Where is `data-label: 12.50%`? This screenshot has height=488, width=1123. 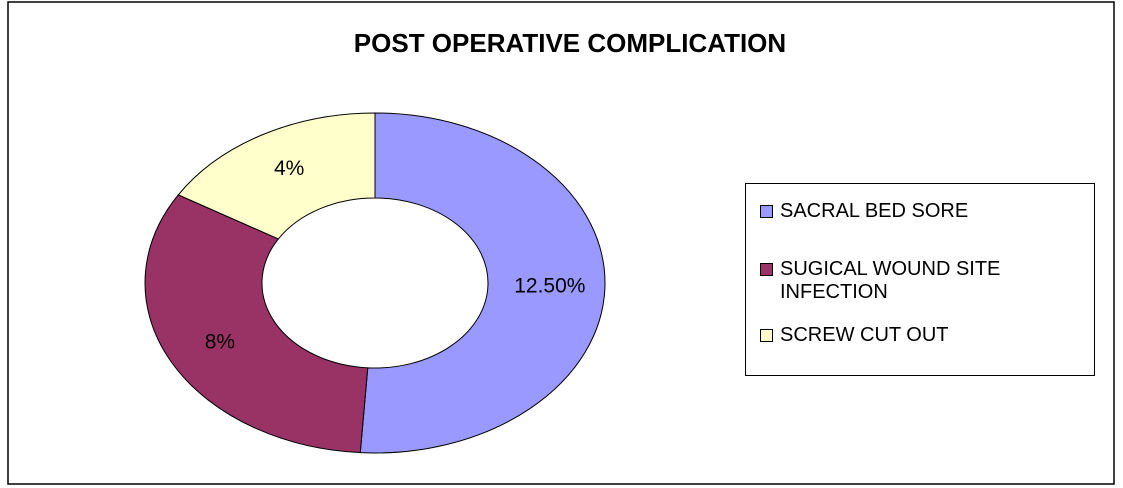
data-label: 12.50% is located at coordinates (549, 286).